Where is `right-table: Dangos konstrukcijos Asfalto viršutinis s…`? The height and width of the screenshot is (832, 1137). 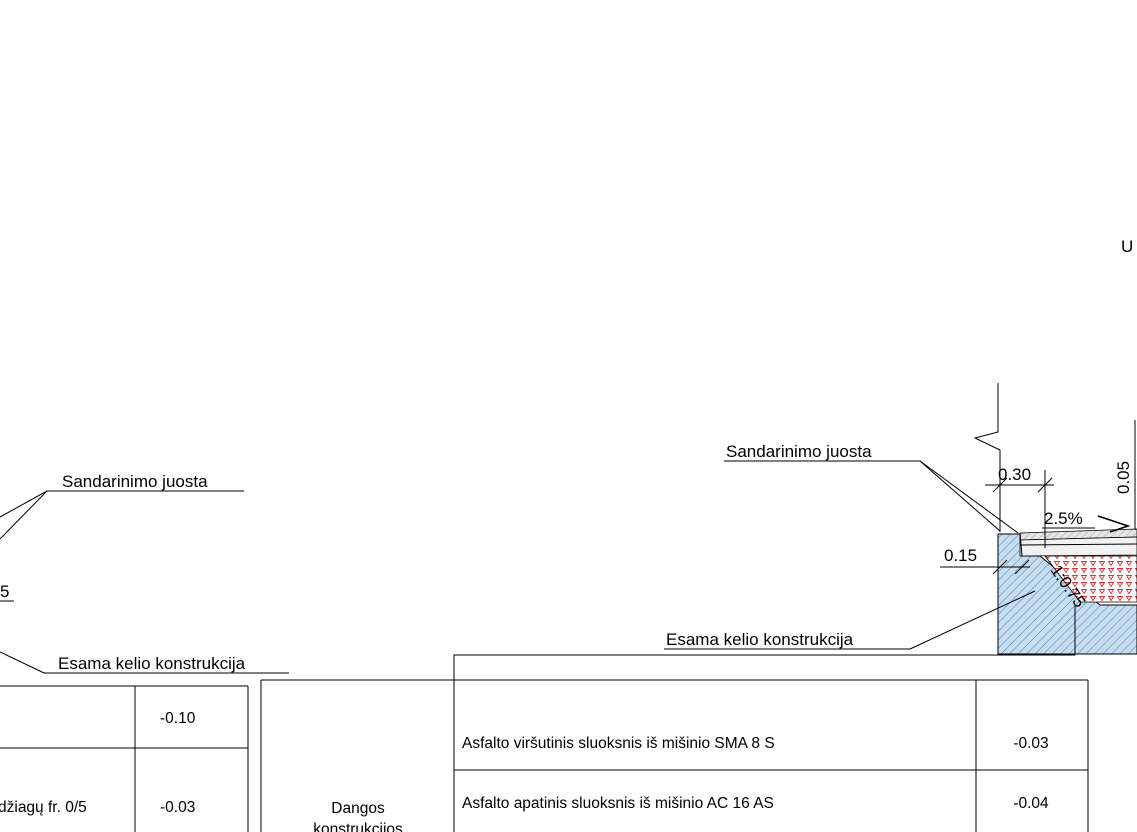
right-table: Dangos konstrukcijos Asfalto viršutinis s… is located at coordinates (674, 755).